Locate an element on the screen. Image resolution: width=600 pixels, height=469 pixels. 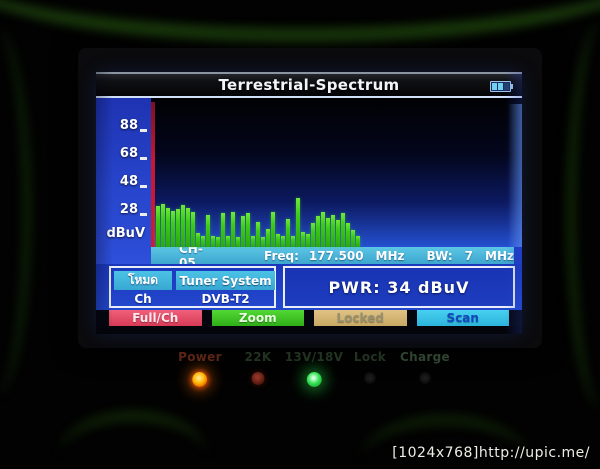
voltage-led-label: 13V/18V is located at coordinates (314, 357).